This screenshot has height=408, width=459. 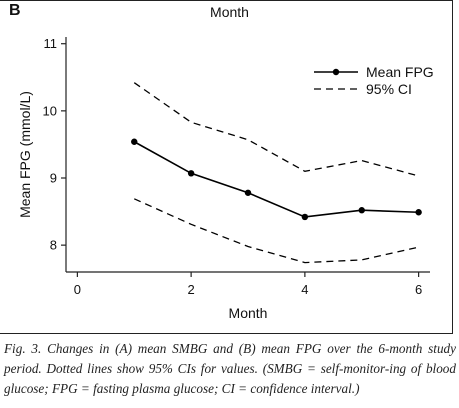 I want to click on series-line-95-ci, so click(x=276, y=129).